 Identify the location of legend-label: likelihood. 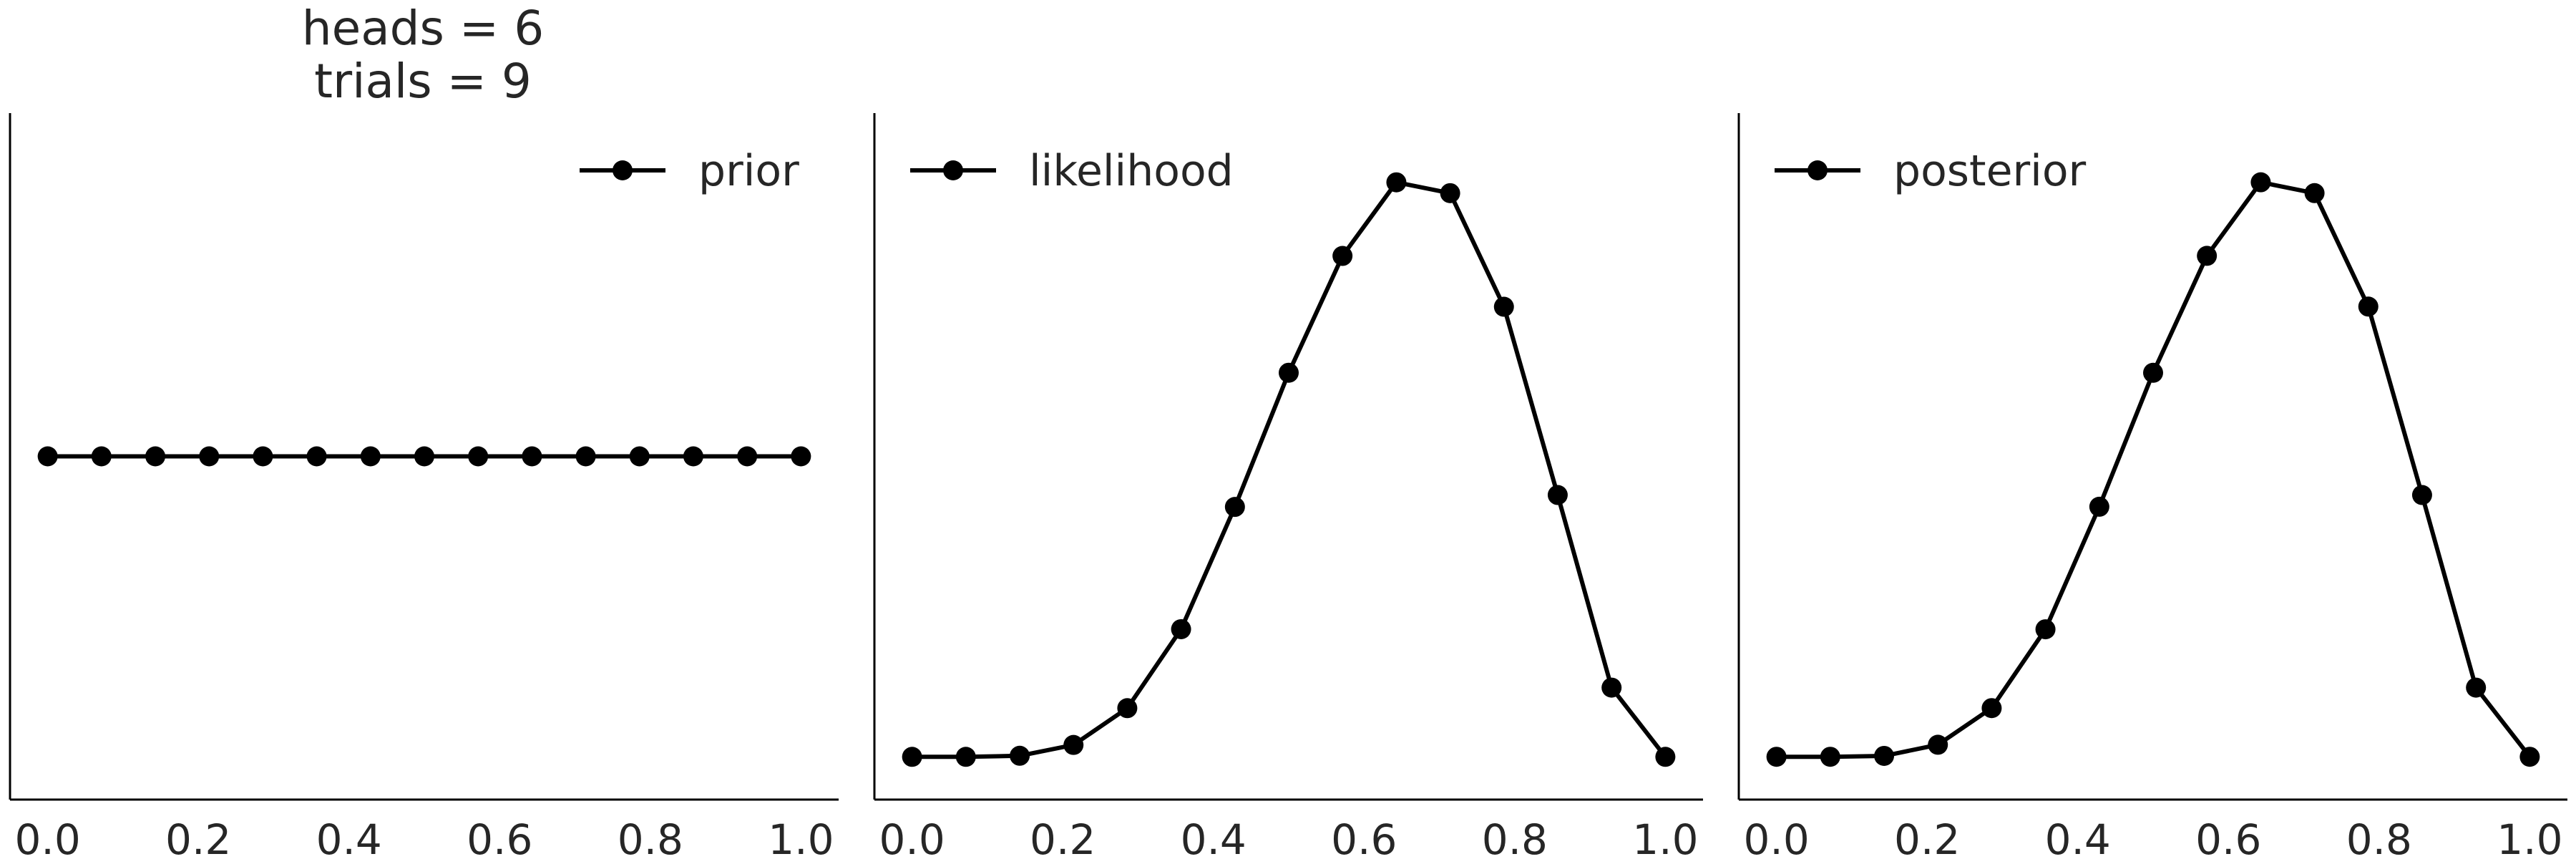
(1131, 171).